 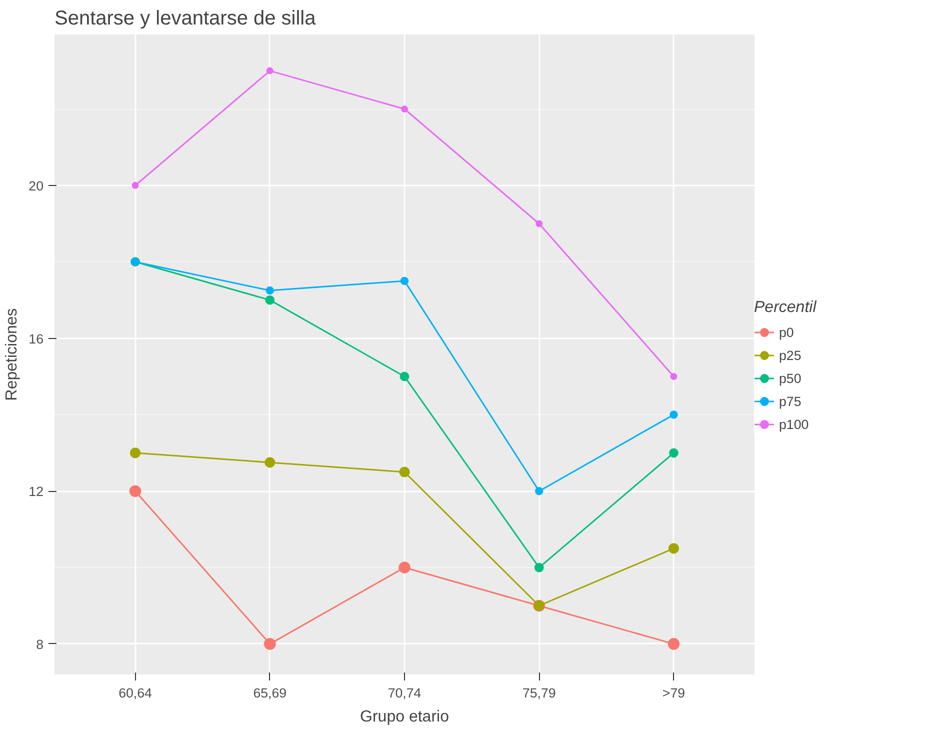 What do you see at coordinates (270, 693) in the screenshot?
I see `x-tick-label: 65,69` at bounding box center [270, 693].